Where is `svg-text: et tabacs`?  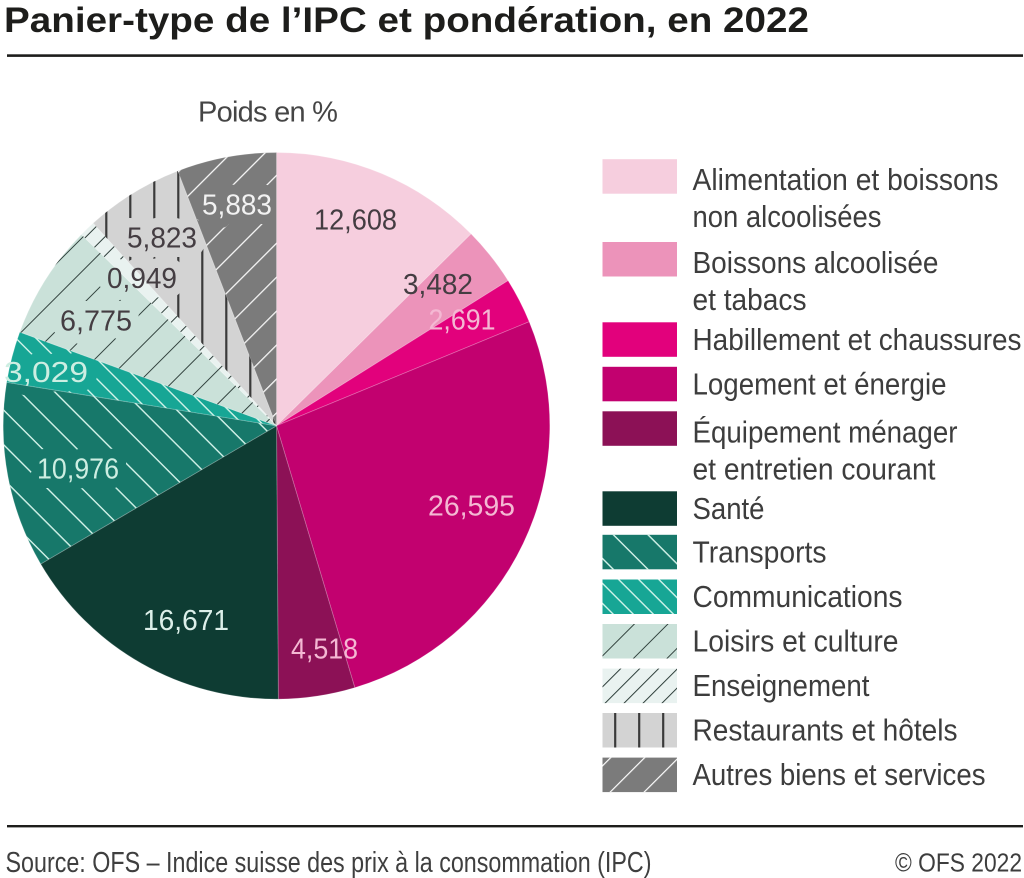
svg-text: et tabacs is located at coordinates (750, 299).